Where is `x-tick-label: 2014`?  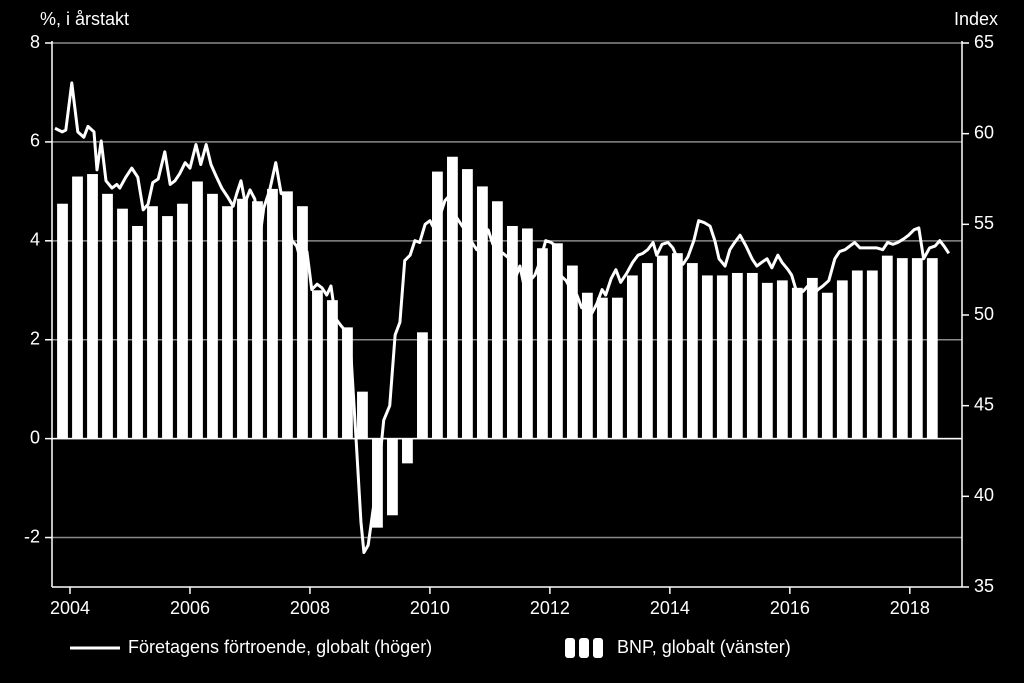 x-tick-label: 2014 is located at coordinates (670, 608).